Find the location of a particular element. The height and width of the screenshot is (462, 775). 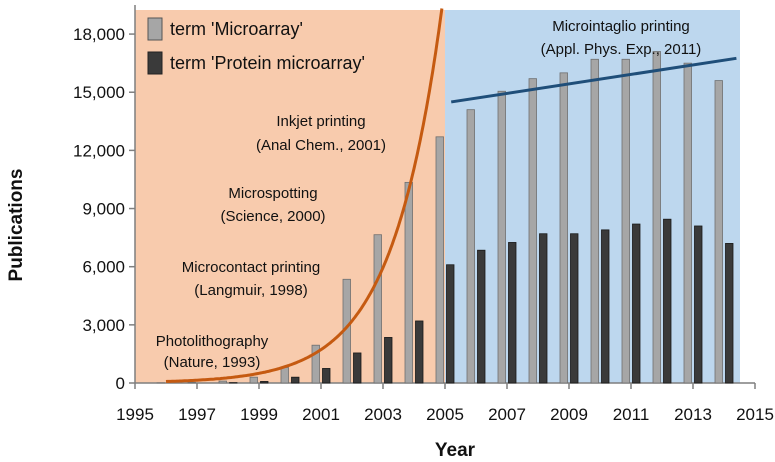

legend-label-microarray: term 'Microarray' is located at coordinates (236, 29).